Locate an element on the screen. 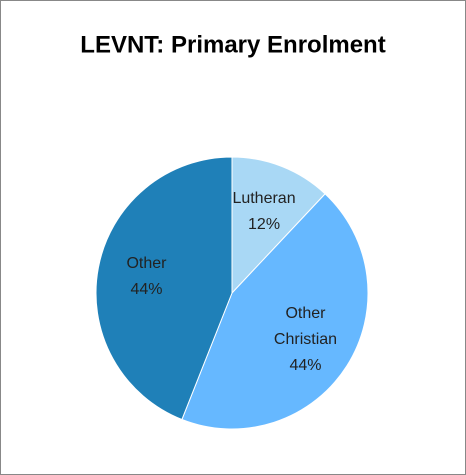 The image size is (466, 475). slice-category: Lutheran is located at coordinates (264, 199).